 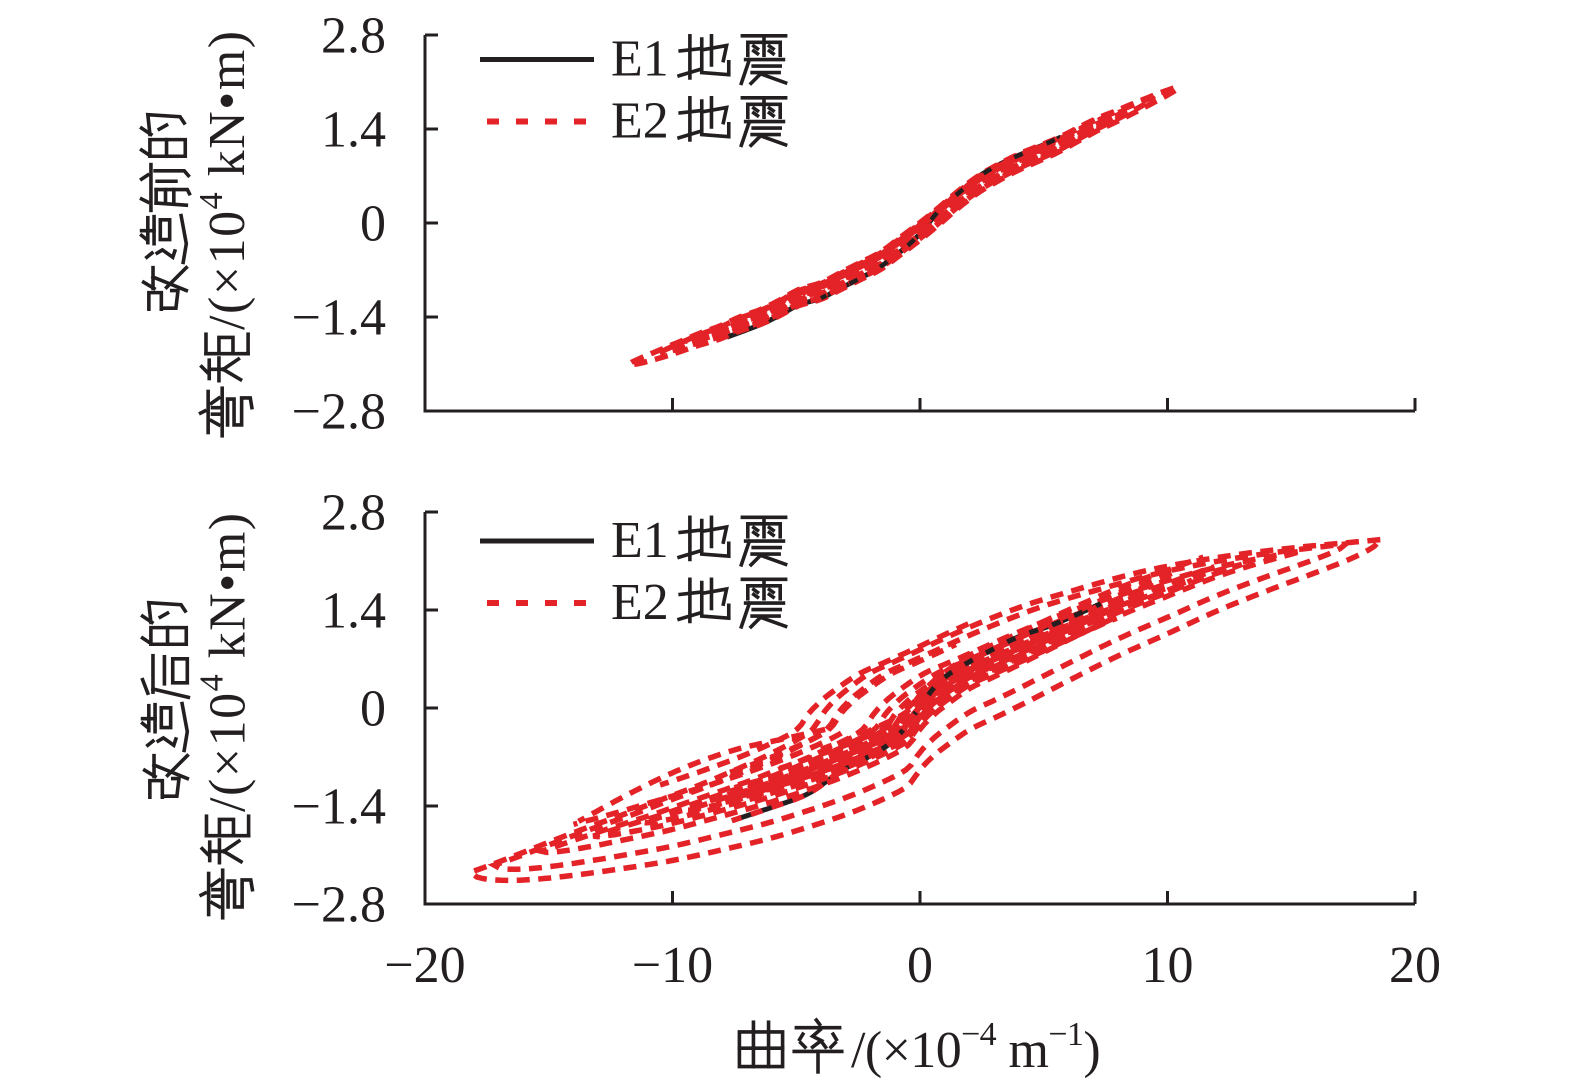 What do you see at coordinates (1415, 965) in the screenshot?
I see `svg-text: 20` at bounding box center [1415, 965].